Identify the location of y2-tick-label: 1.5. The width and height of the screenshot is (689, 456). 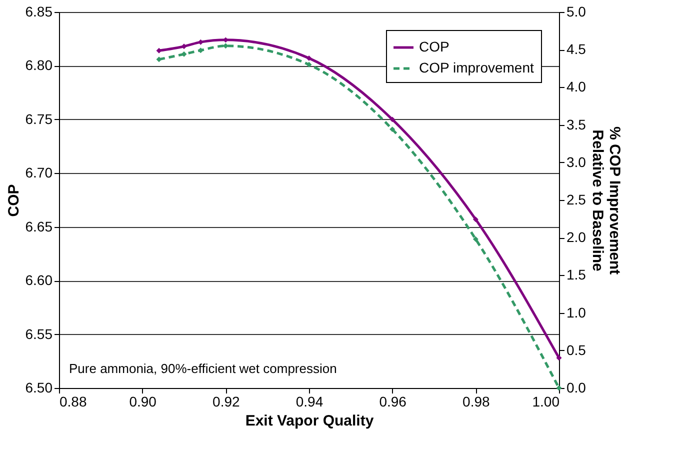
(576, 274).